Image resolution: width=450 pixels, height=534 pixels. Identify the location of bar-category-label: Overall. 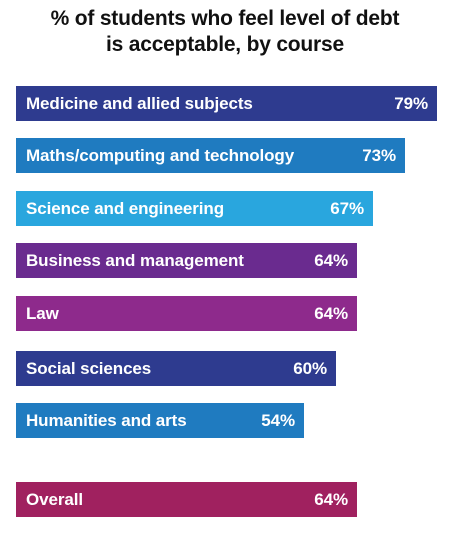
(54, 499).